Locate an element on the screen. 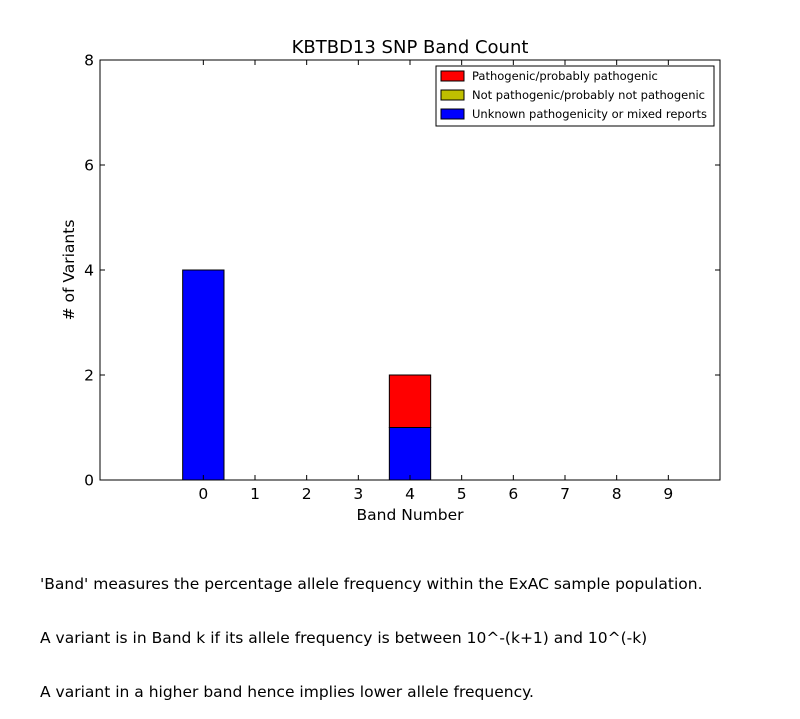  x-tick-label: 0 is located at coordinates (203, 494).